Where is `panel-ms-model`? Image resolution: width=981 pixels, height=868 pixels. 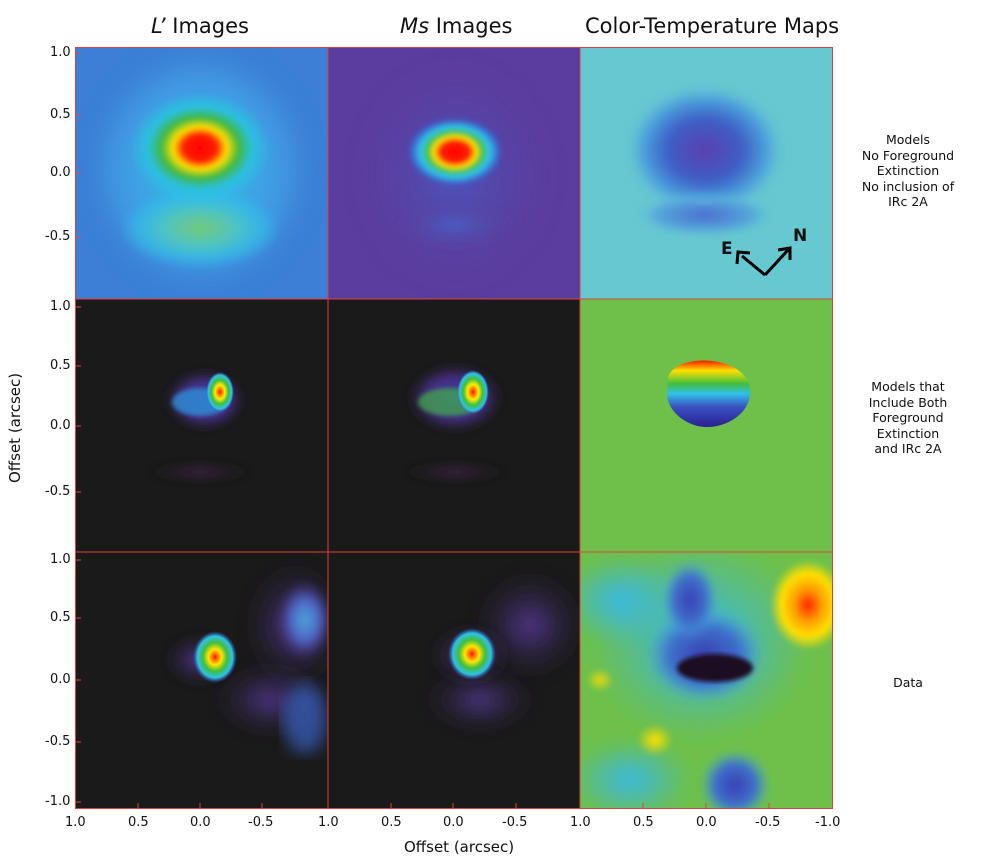 panel-ms-model is located at coordinates (454, 173).